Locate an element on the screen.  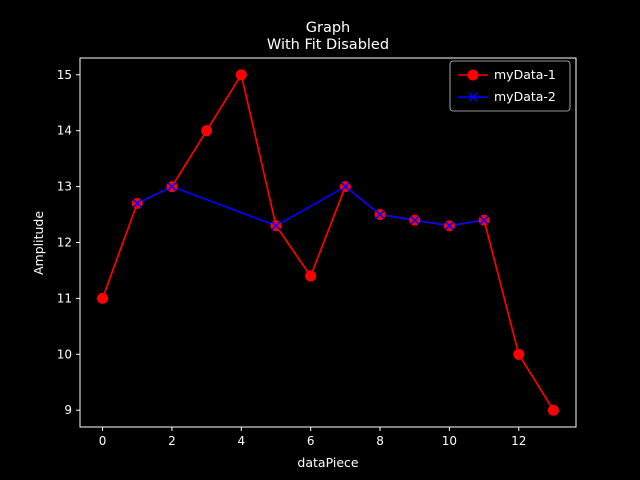
legend: myData-1 myData-2 is located at coordinates (510, 86).